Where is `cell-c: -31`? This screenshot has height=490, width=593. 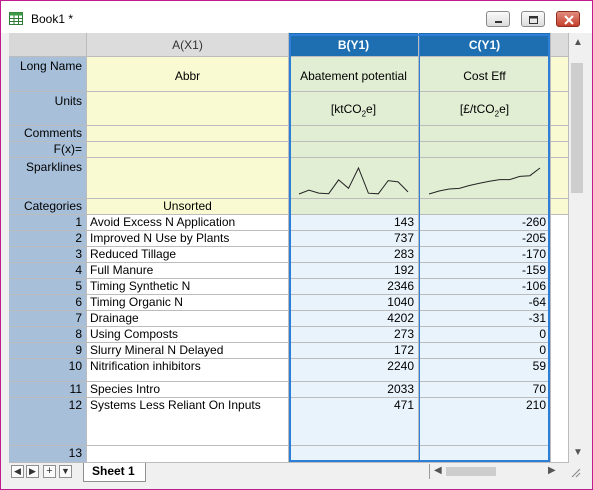 cell-c: -31 is located at coordinates (485, 319).